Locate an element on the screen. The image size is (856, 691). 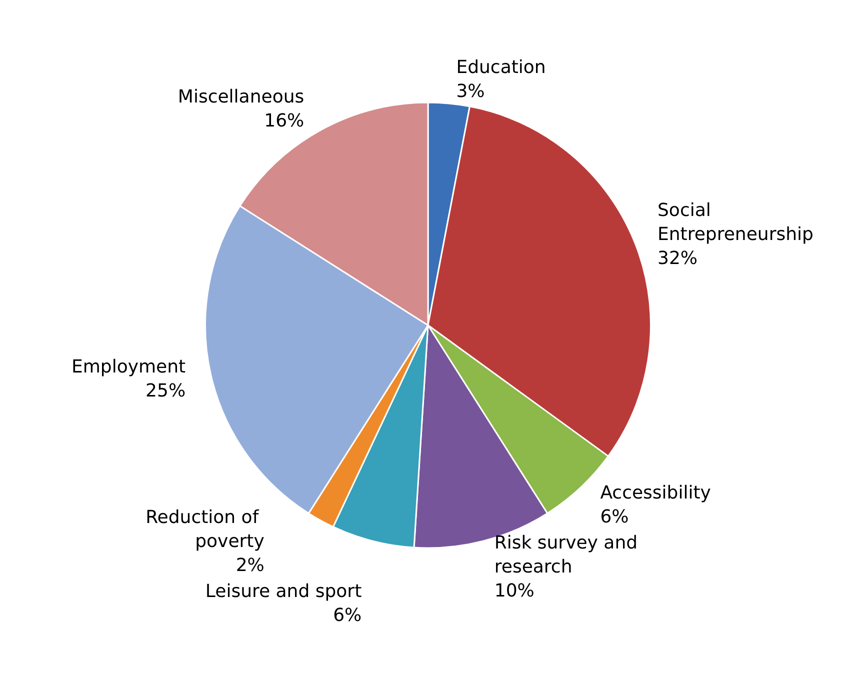
slice-label: Leisure and sport is located at coordinates (283, 591).